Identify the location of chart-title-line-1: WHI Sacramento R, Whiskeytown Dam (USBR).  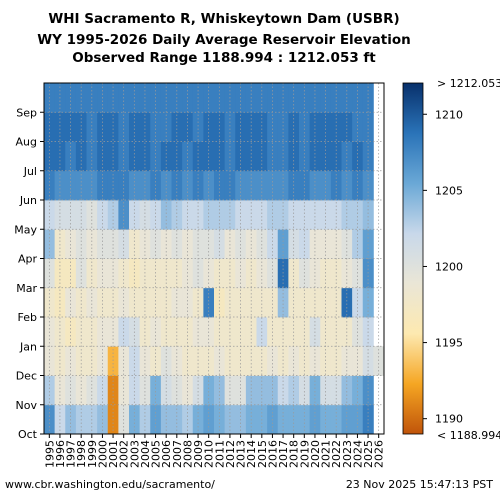
(224, 19).